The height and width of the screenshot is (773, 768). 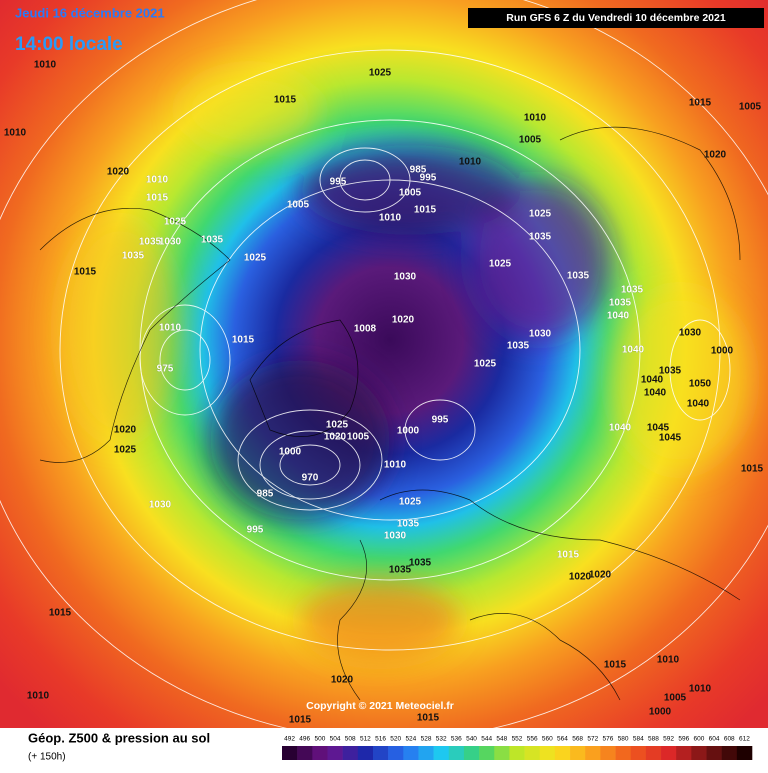 I want to click on colorbar-label: 548, so click(x=501, y=739).